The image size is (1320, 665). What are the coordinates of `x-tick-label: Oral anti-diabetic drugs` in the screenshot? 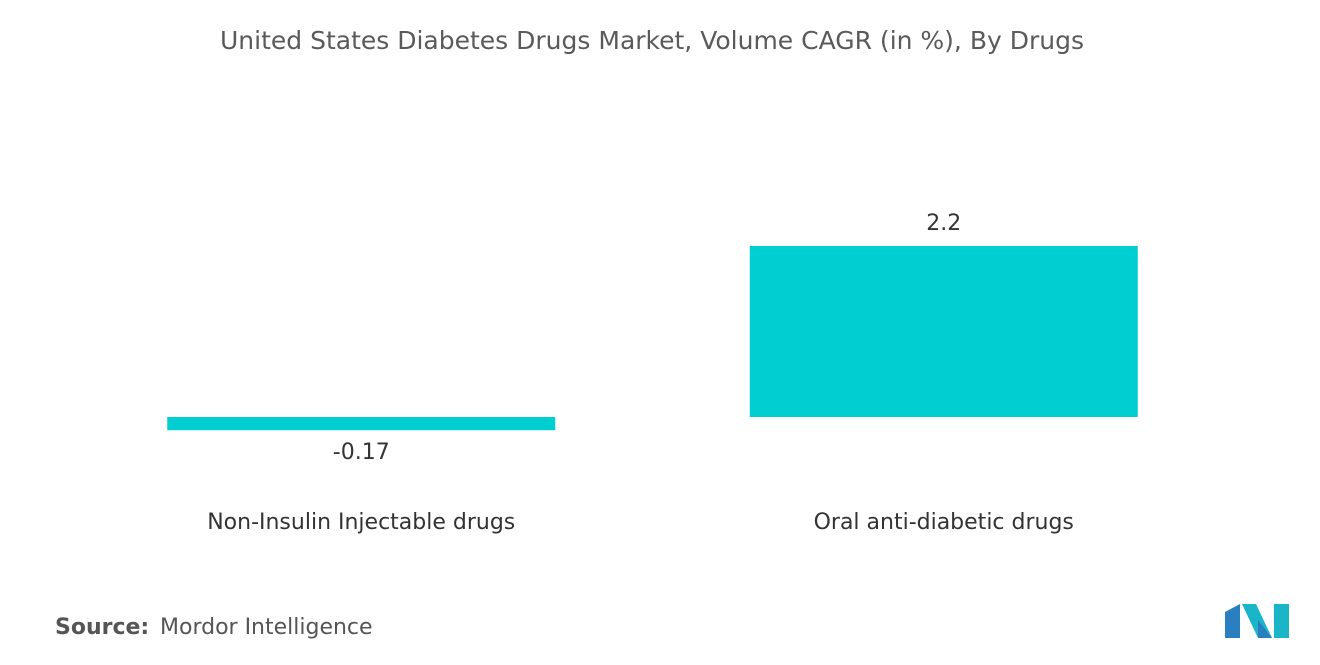 It's located at (944, 522).